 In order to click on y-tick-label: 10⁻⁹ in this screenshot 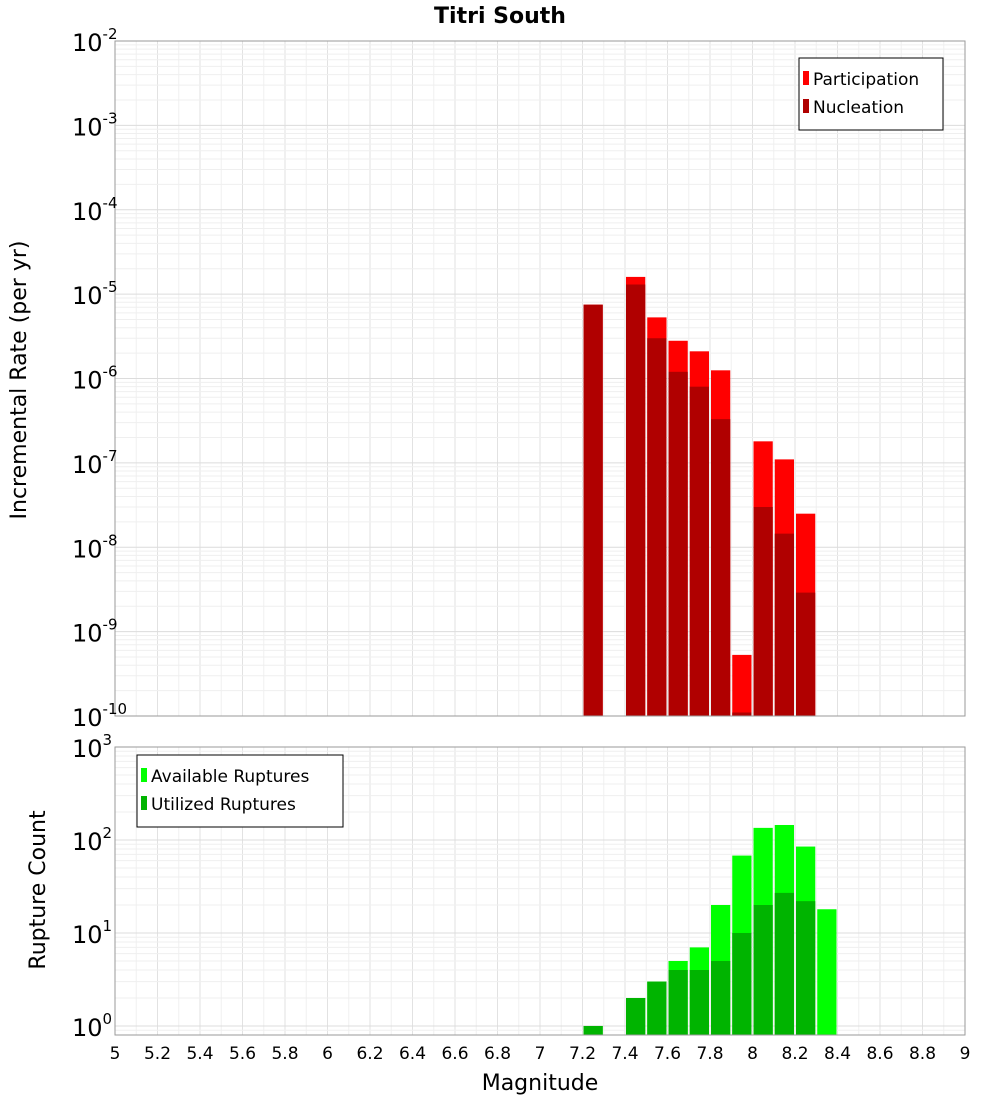, I will do `click(95, 632)`.